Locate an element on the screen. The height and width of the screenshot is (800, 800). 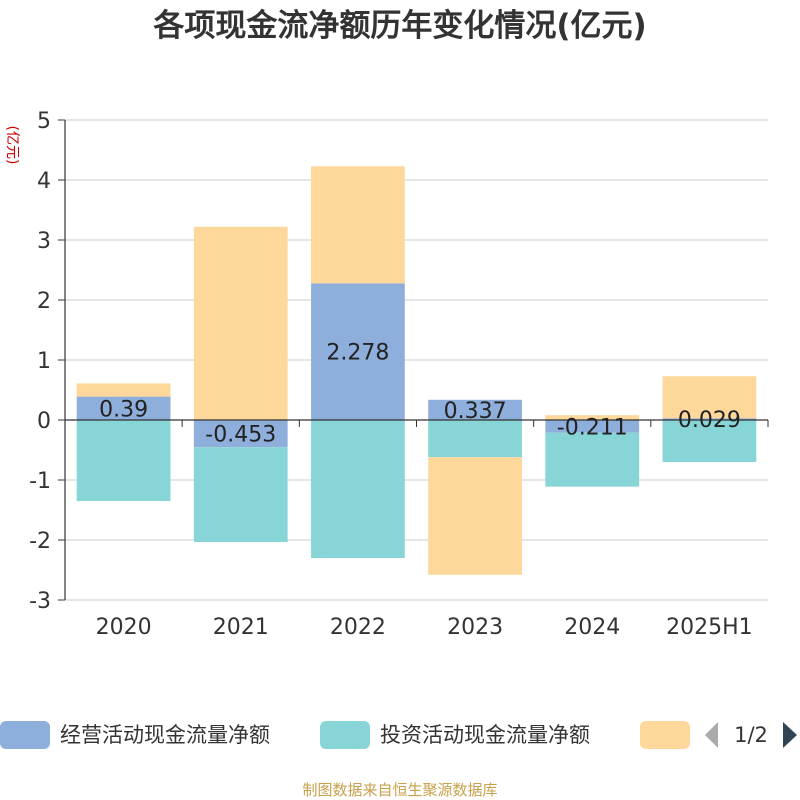
data-label: 0.39 is located at coordinates (123, 409).